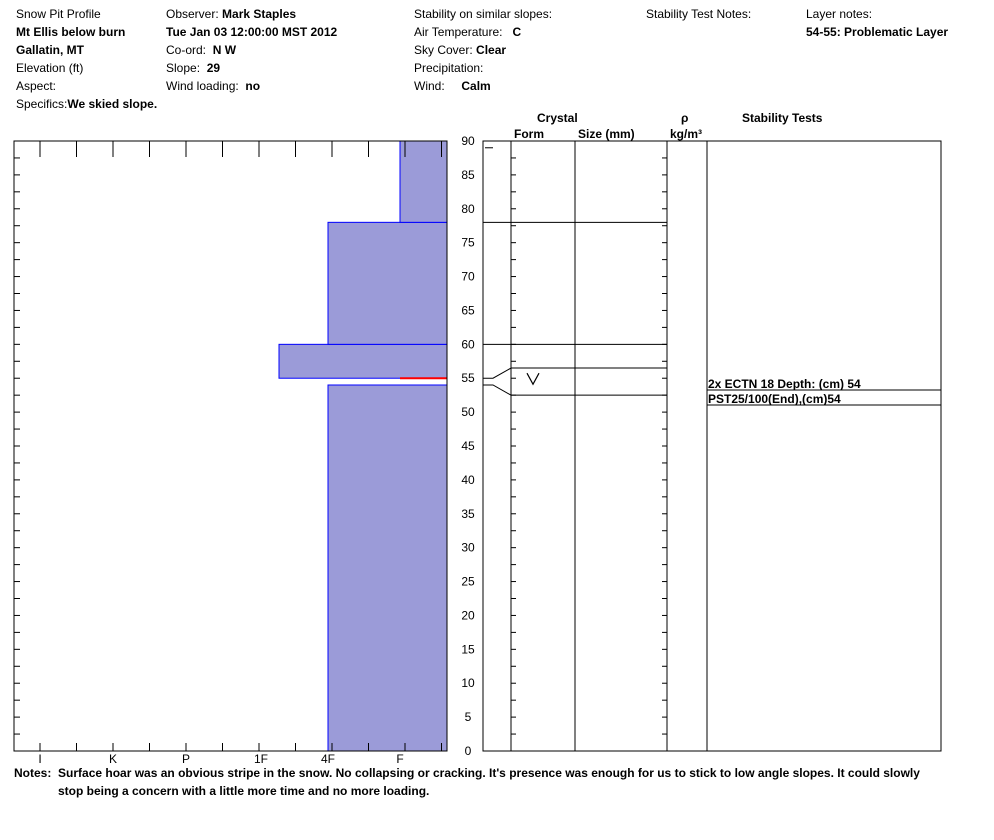  I want to click on wind: Wind: Calm, so click(452, 86).